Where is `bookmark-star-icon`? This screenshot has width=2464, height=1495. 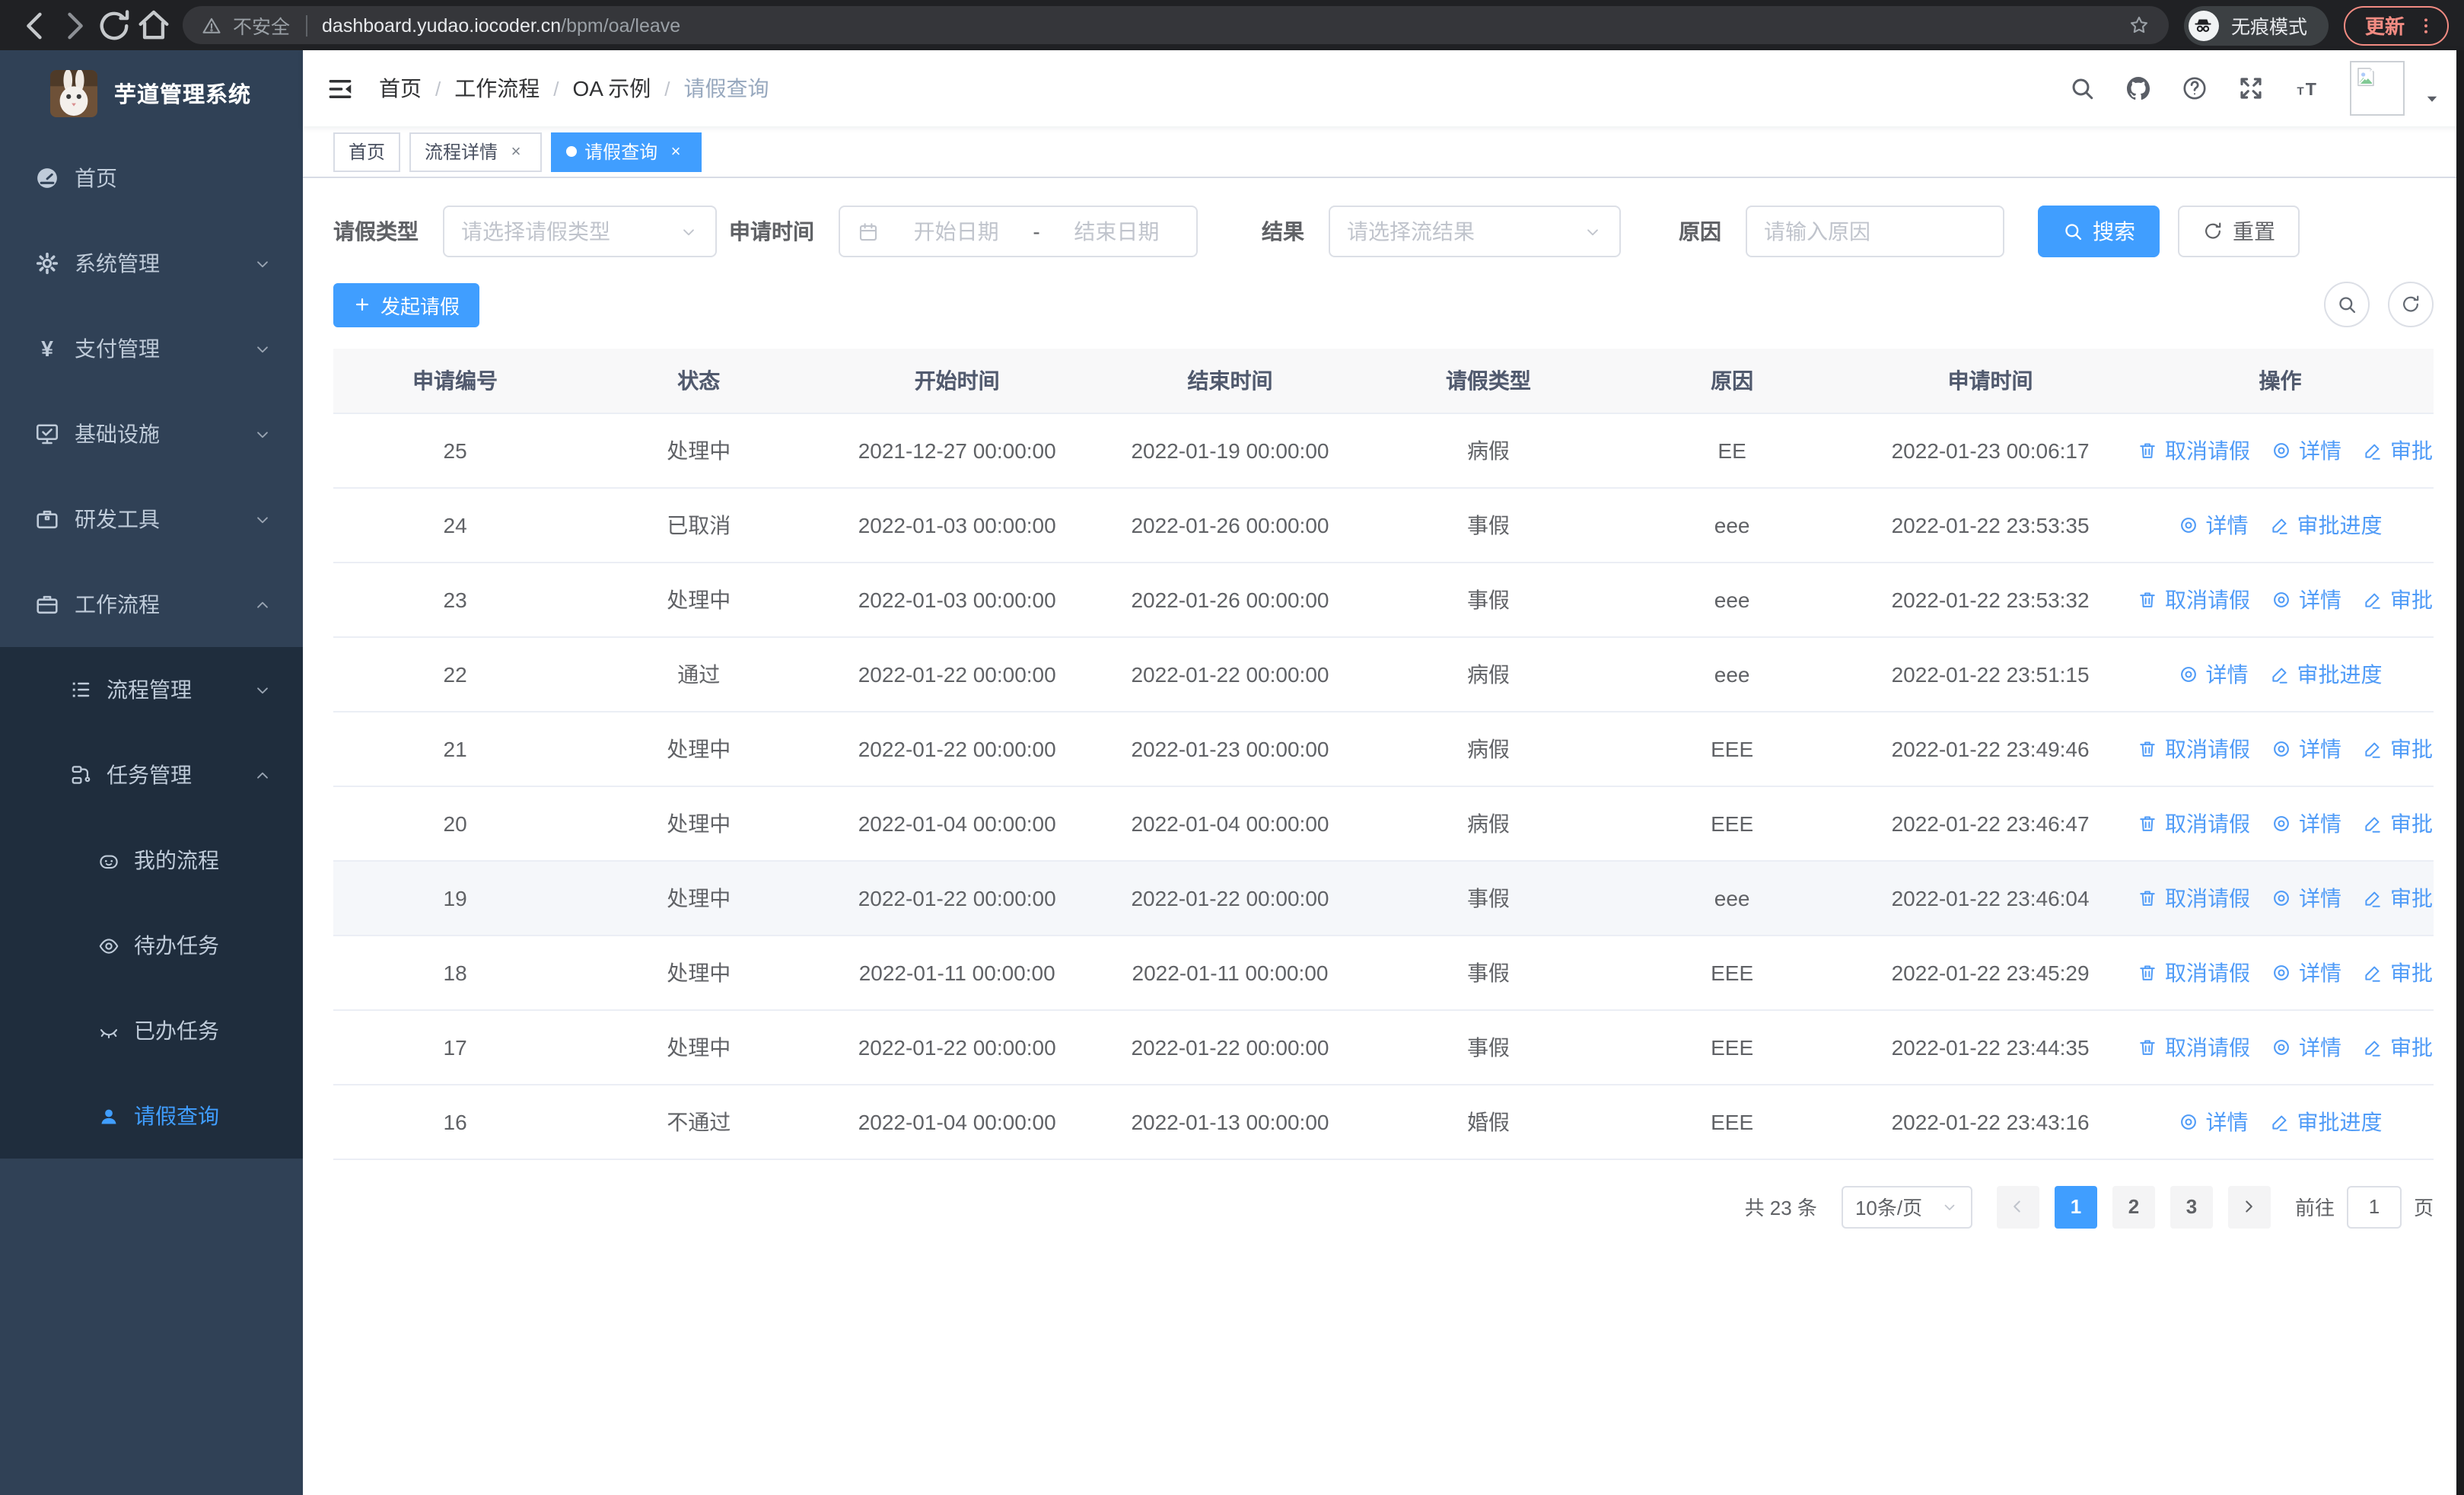 bookmark-star-icon is located at coordinates (2139, 26).